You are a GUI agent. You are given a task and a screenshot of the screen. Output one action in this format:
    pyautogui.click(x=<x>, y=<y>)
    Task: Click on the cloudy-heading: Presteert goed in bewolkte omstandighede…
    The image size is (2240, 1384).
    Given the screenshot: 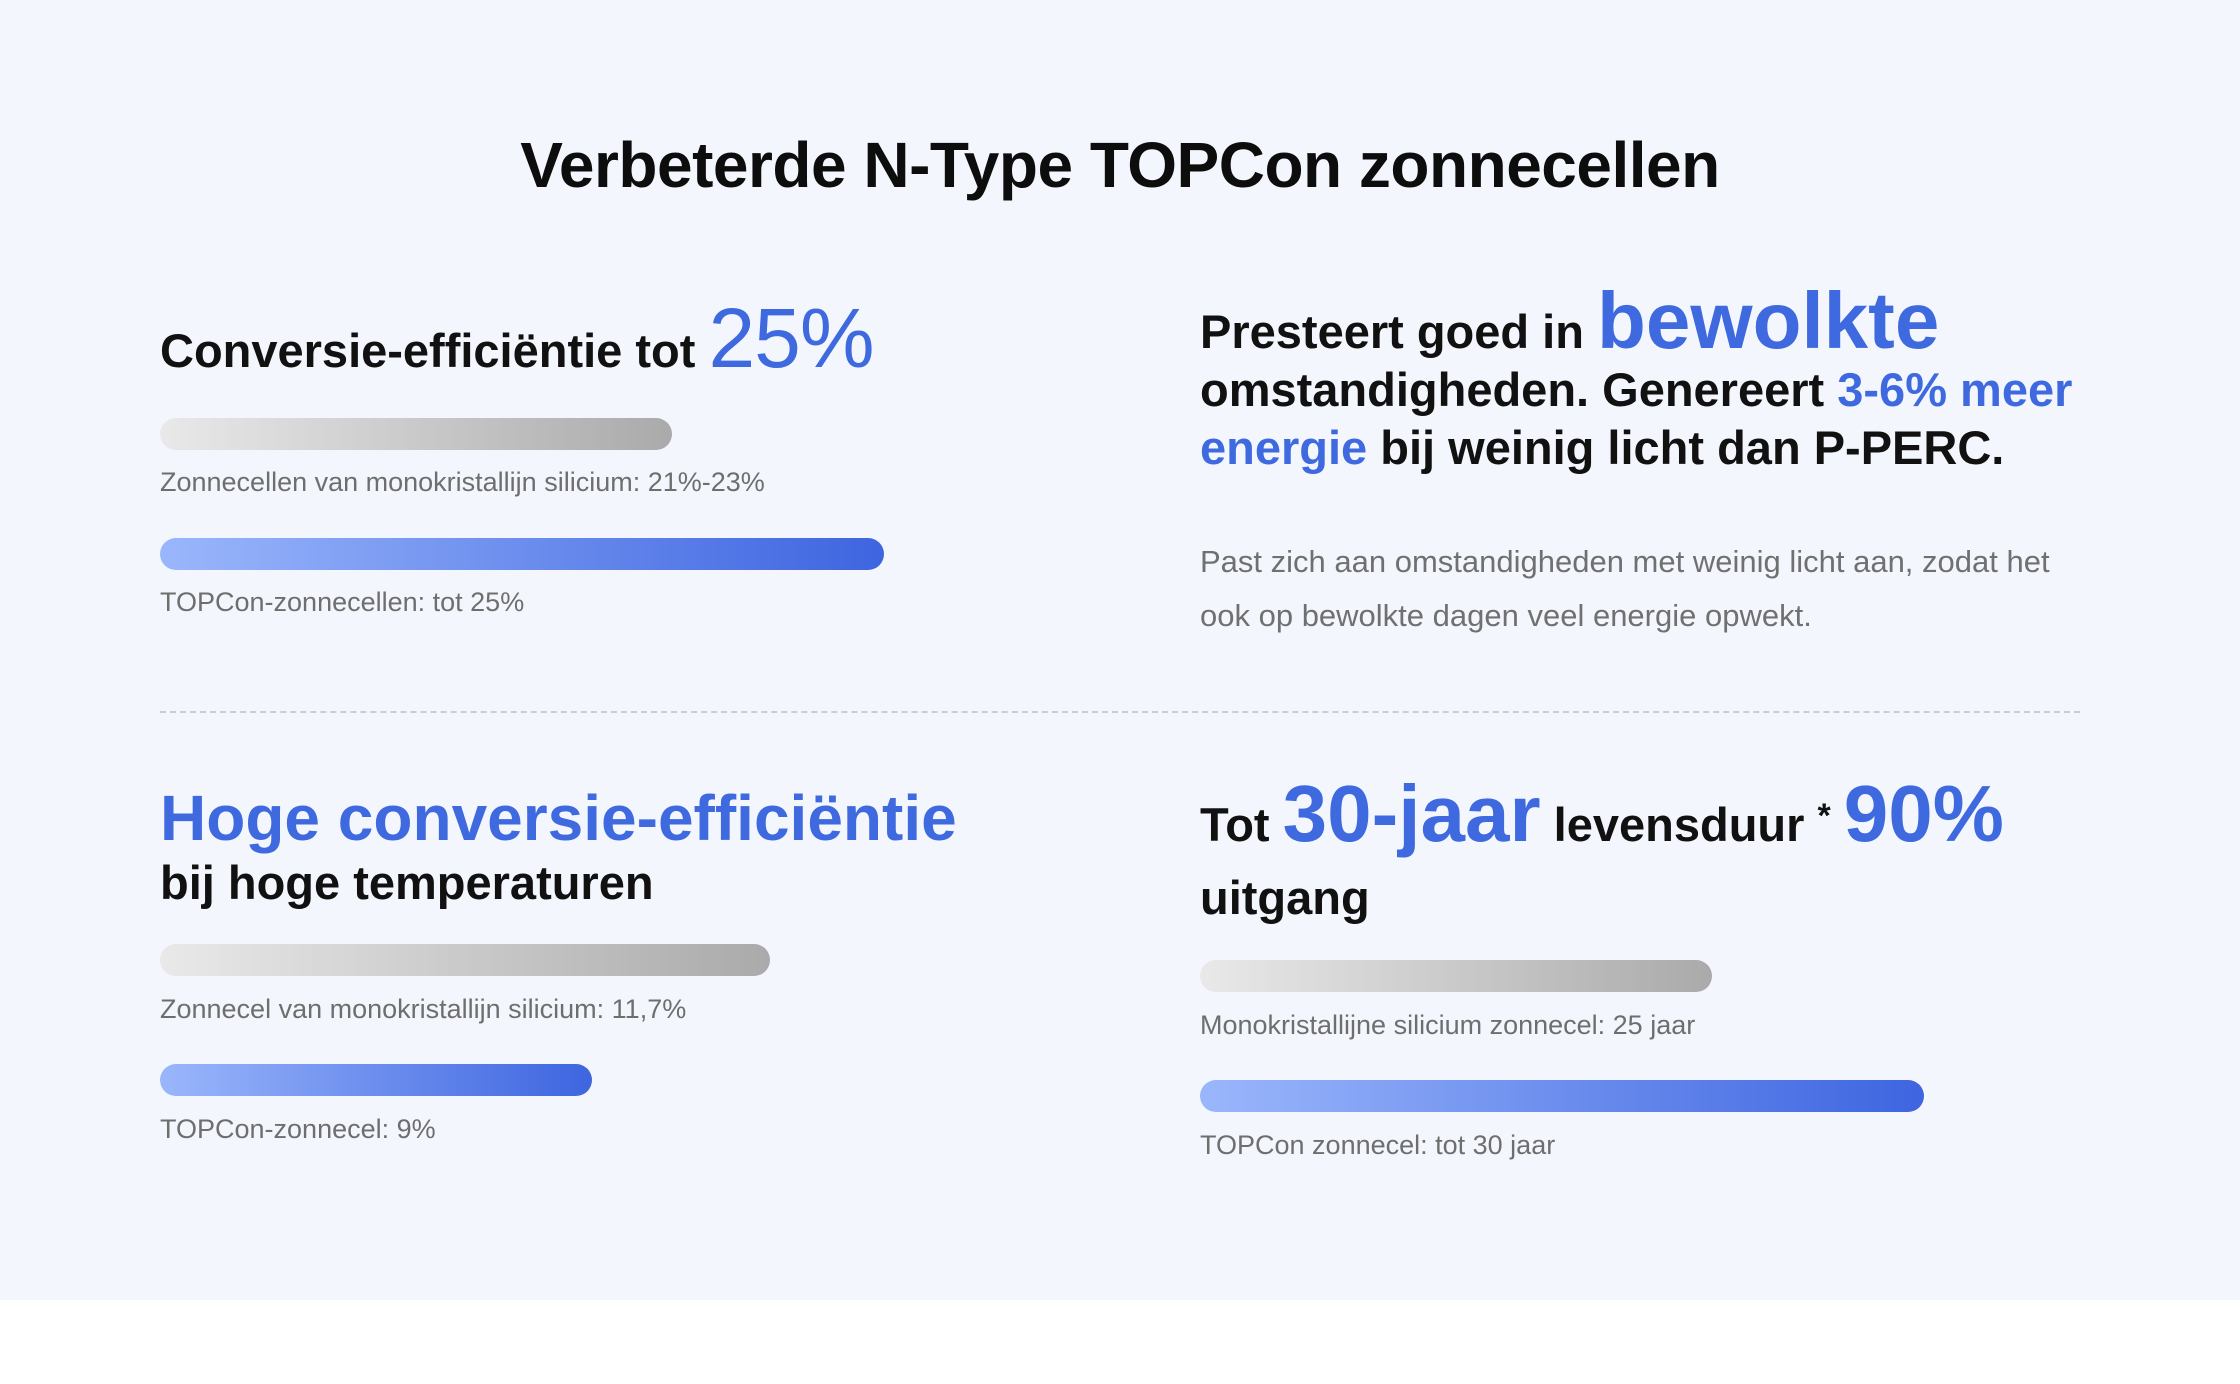 What is the action you would take?
    pyautogui.click(x=1650, y=379)
    